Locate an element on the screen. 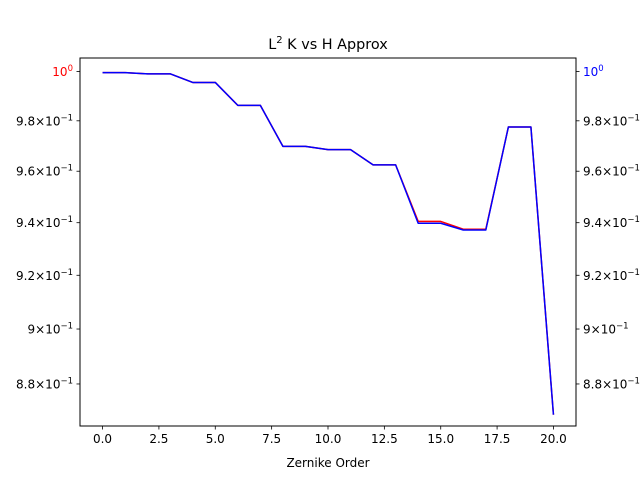 This screenshot has width=640, height=480. x-tick-label: 0.0 is located at coordinates (102, 439).